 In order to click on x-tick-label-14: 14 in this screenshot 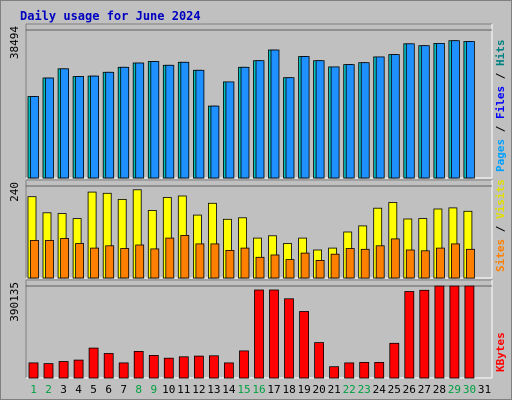, I will do `click(229, 389)`.